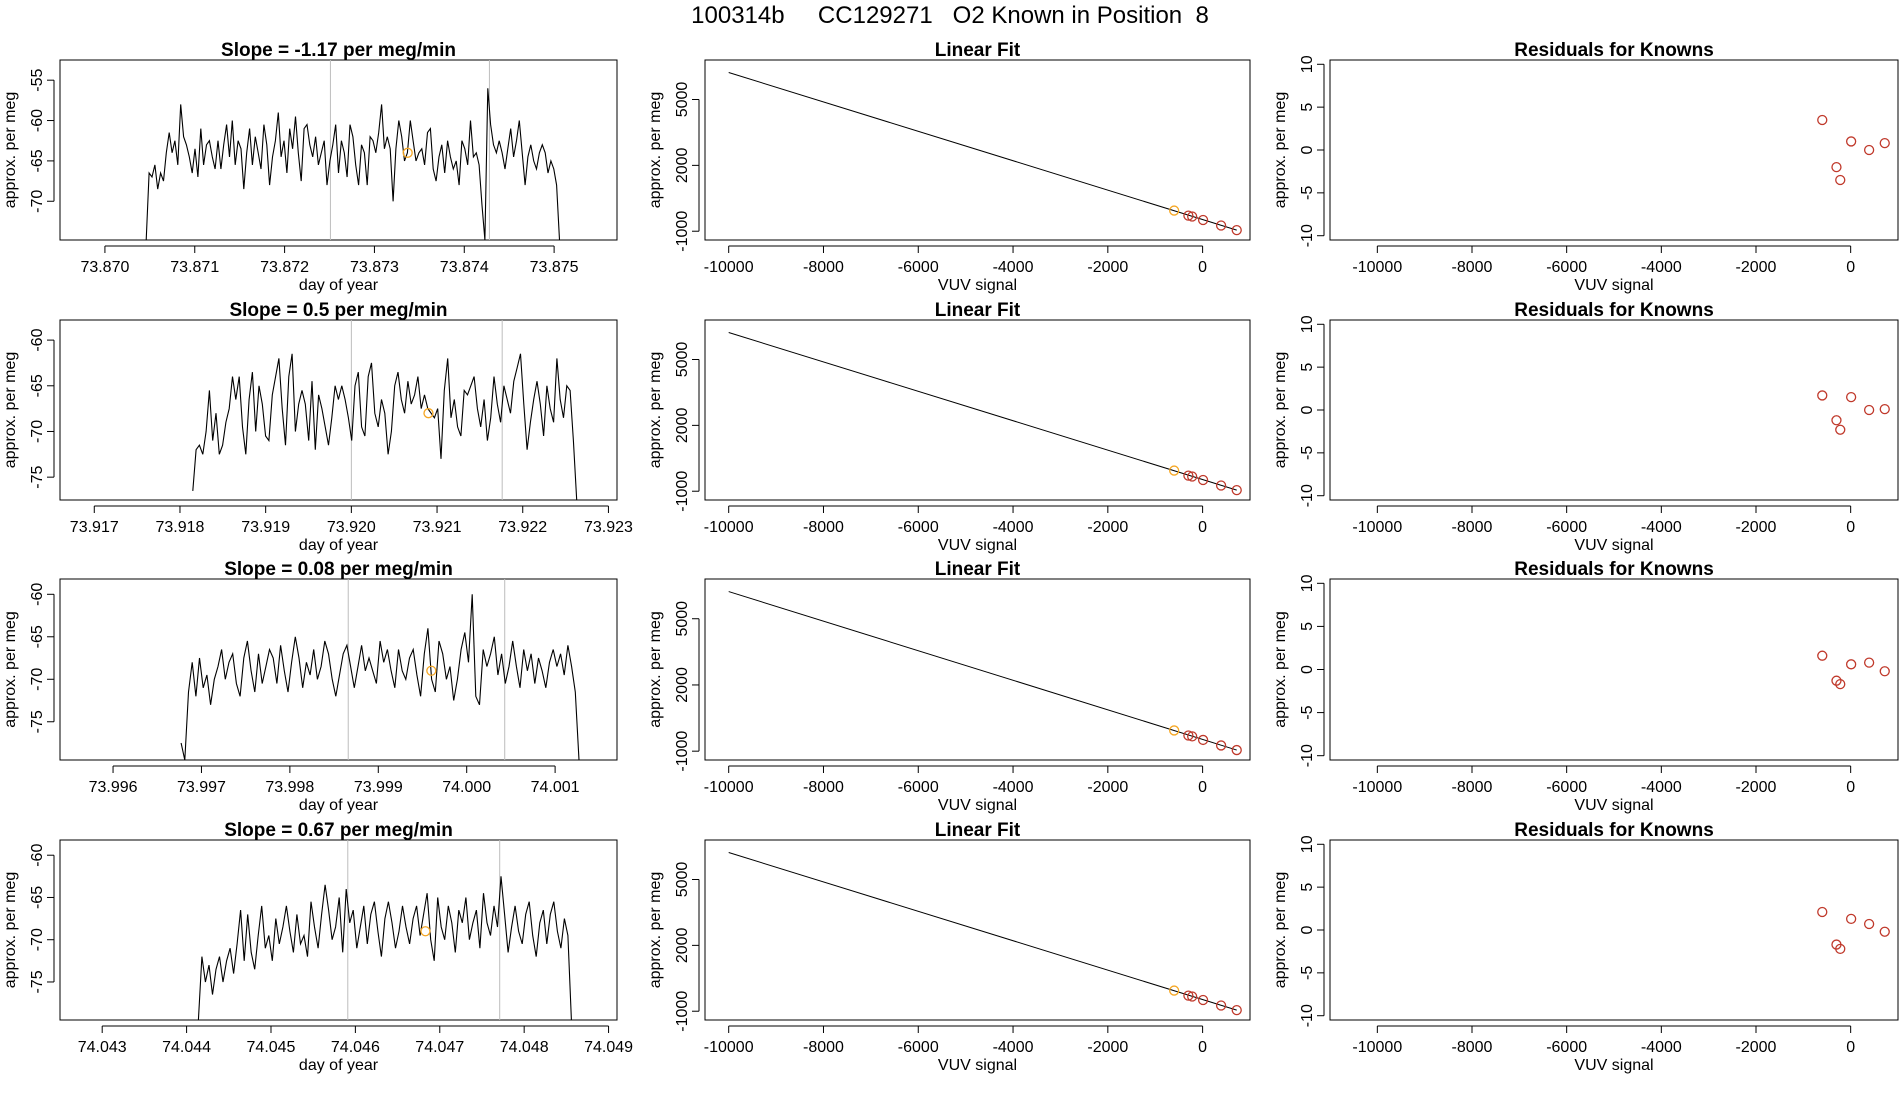 Image resolution: width=1900 pixels, height=1100 pixels. Describe the element at coordinates (339, 1065) in the screenshot. I see `timeseries-4-x-axis-label: day of year` at that location.